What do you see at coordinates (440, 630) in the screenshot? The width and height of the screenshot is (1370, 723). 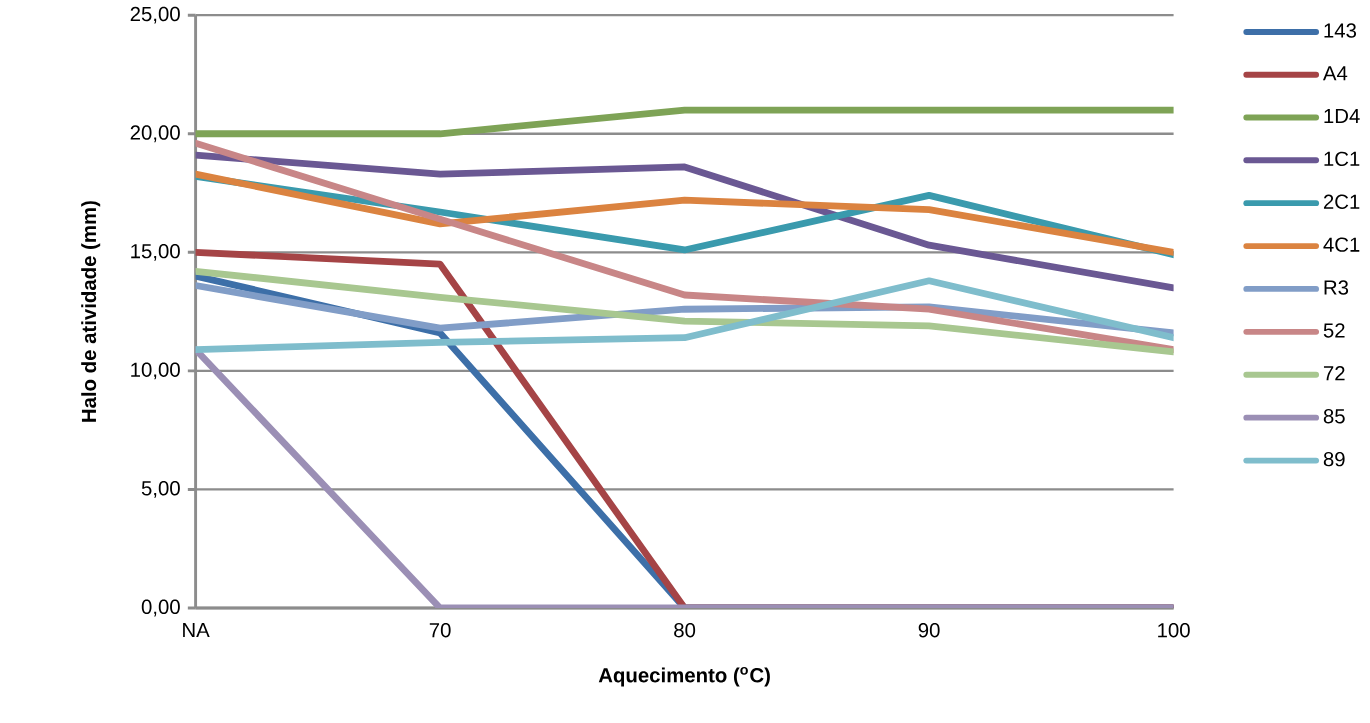 I see `x-tick-label: 70` at bounding box center [440, 630].